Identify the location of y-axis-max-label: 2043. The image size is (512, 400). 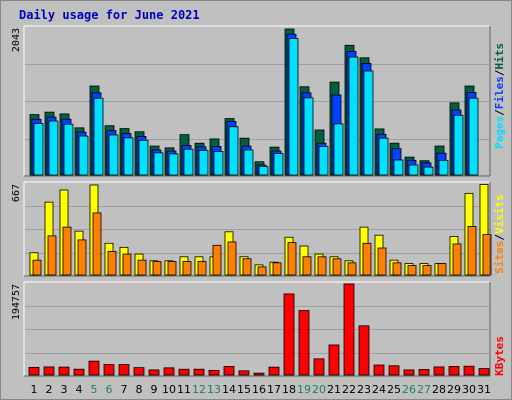
(16, 40).